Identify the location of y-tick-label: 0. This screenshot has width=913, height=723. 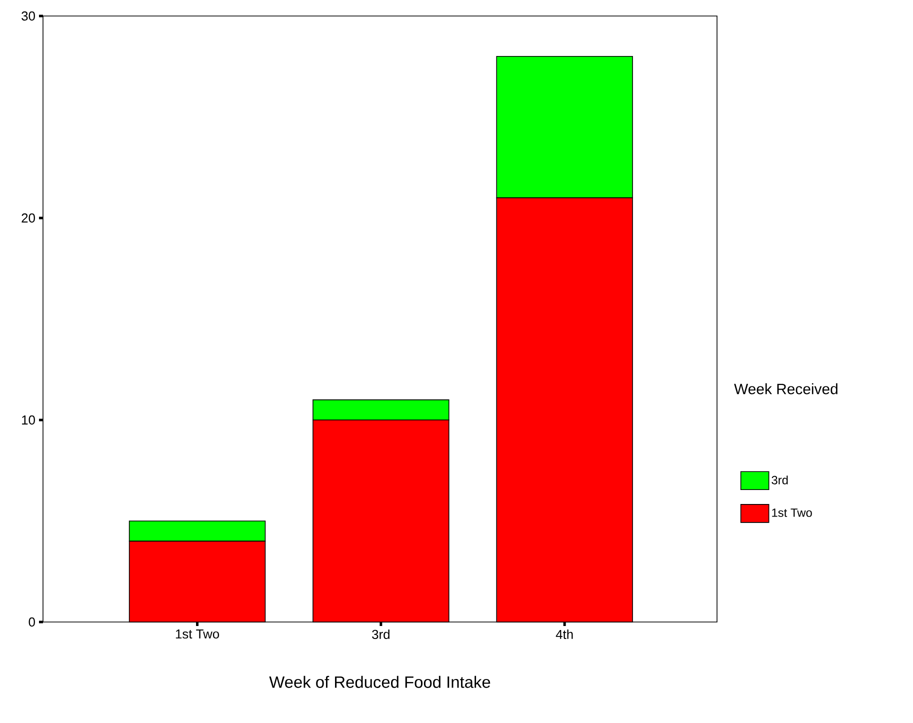
(31, 622).